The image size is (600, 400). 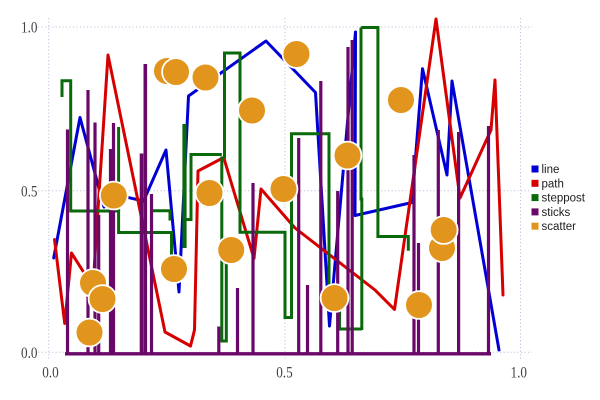 I want to click on svg-text: steppost, so click(x=564, y=199).